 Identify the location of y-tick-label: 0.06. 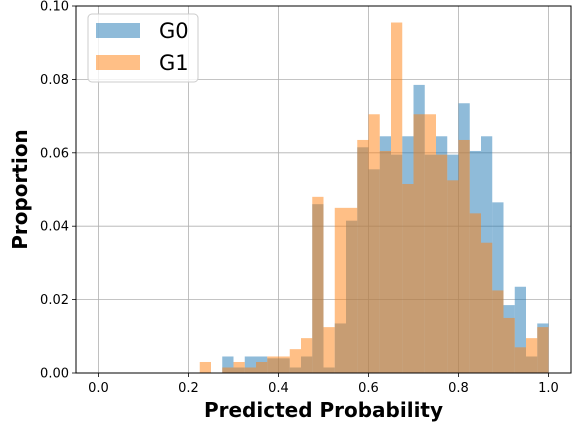
(54, 153).